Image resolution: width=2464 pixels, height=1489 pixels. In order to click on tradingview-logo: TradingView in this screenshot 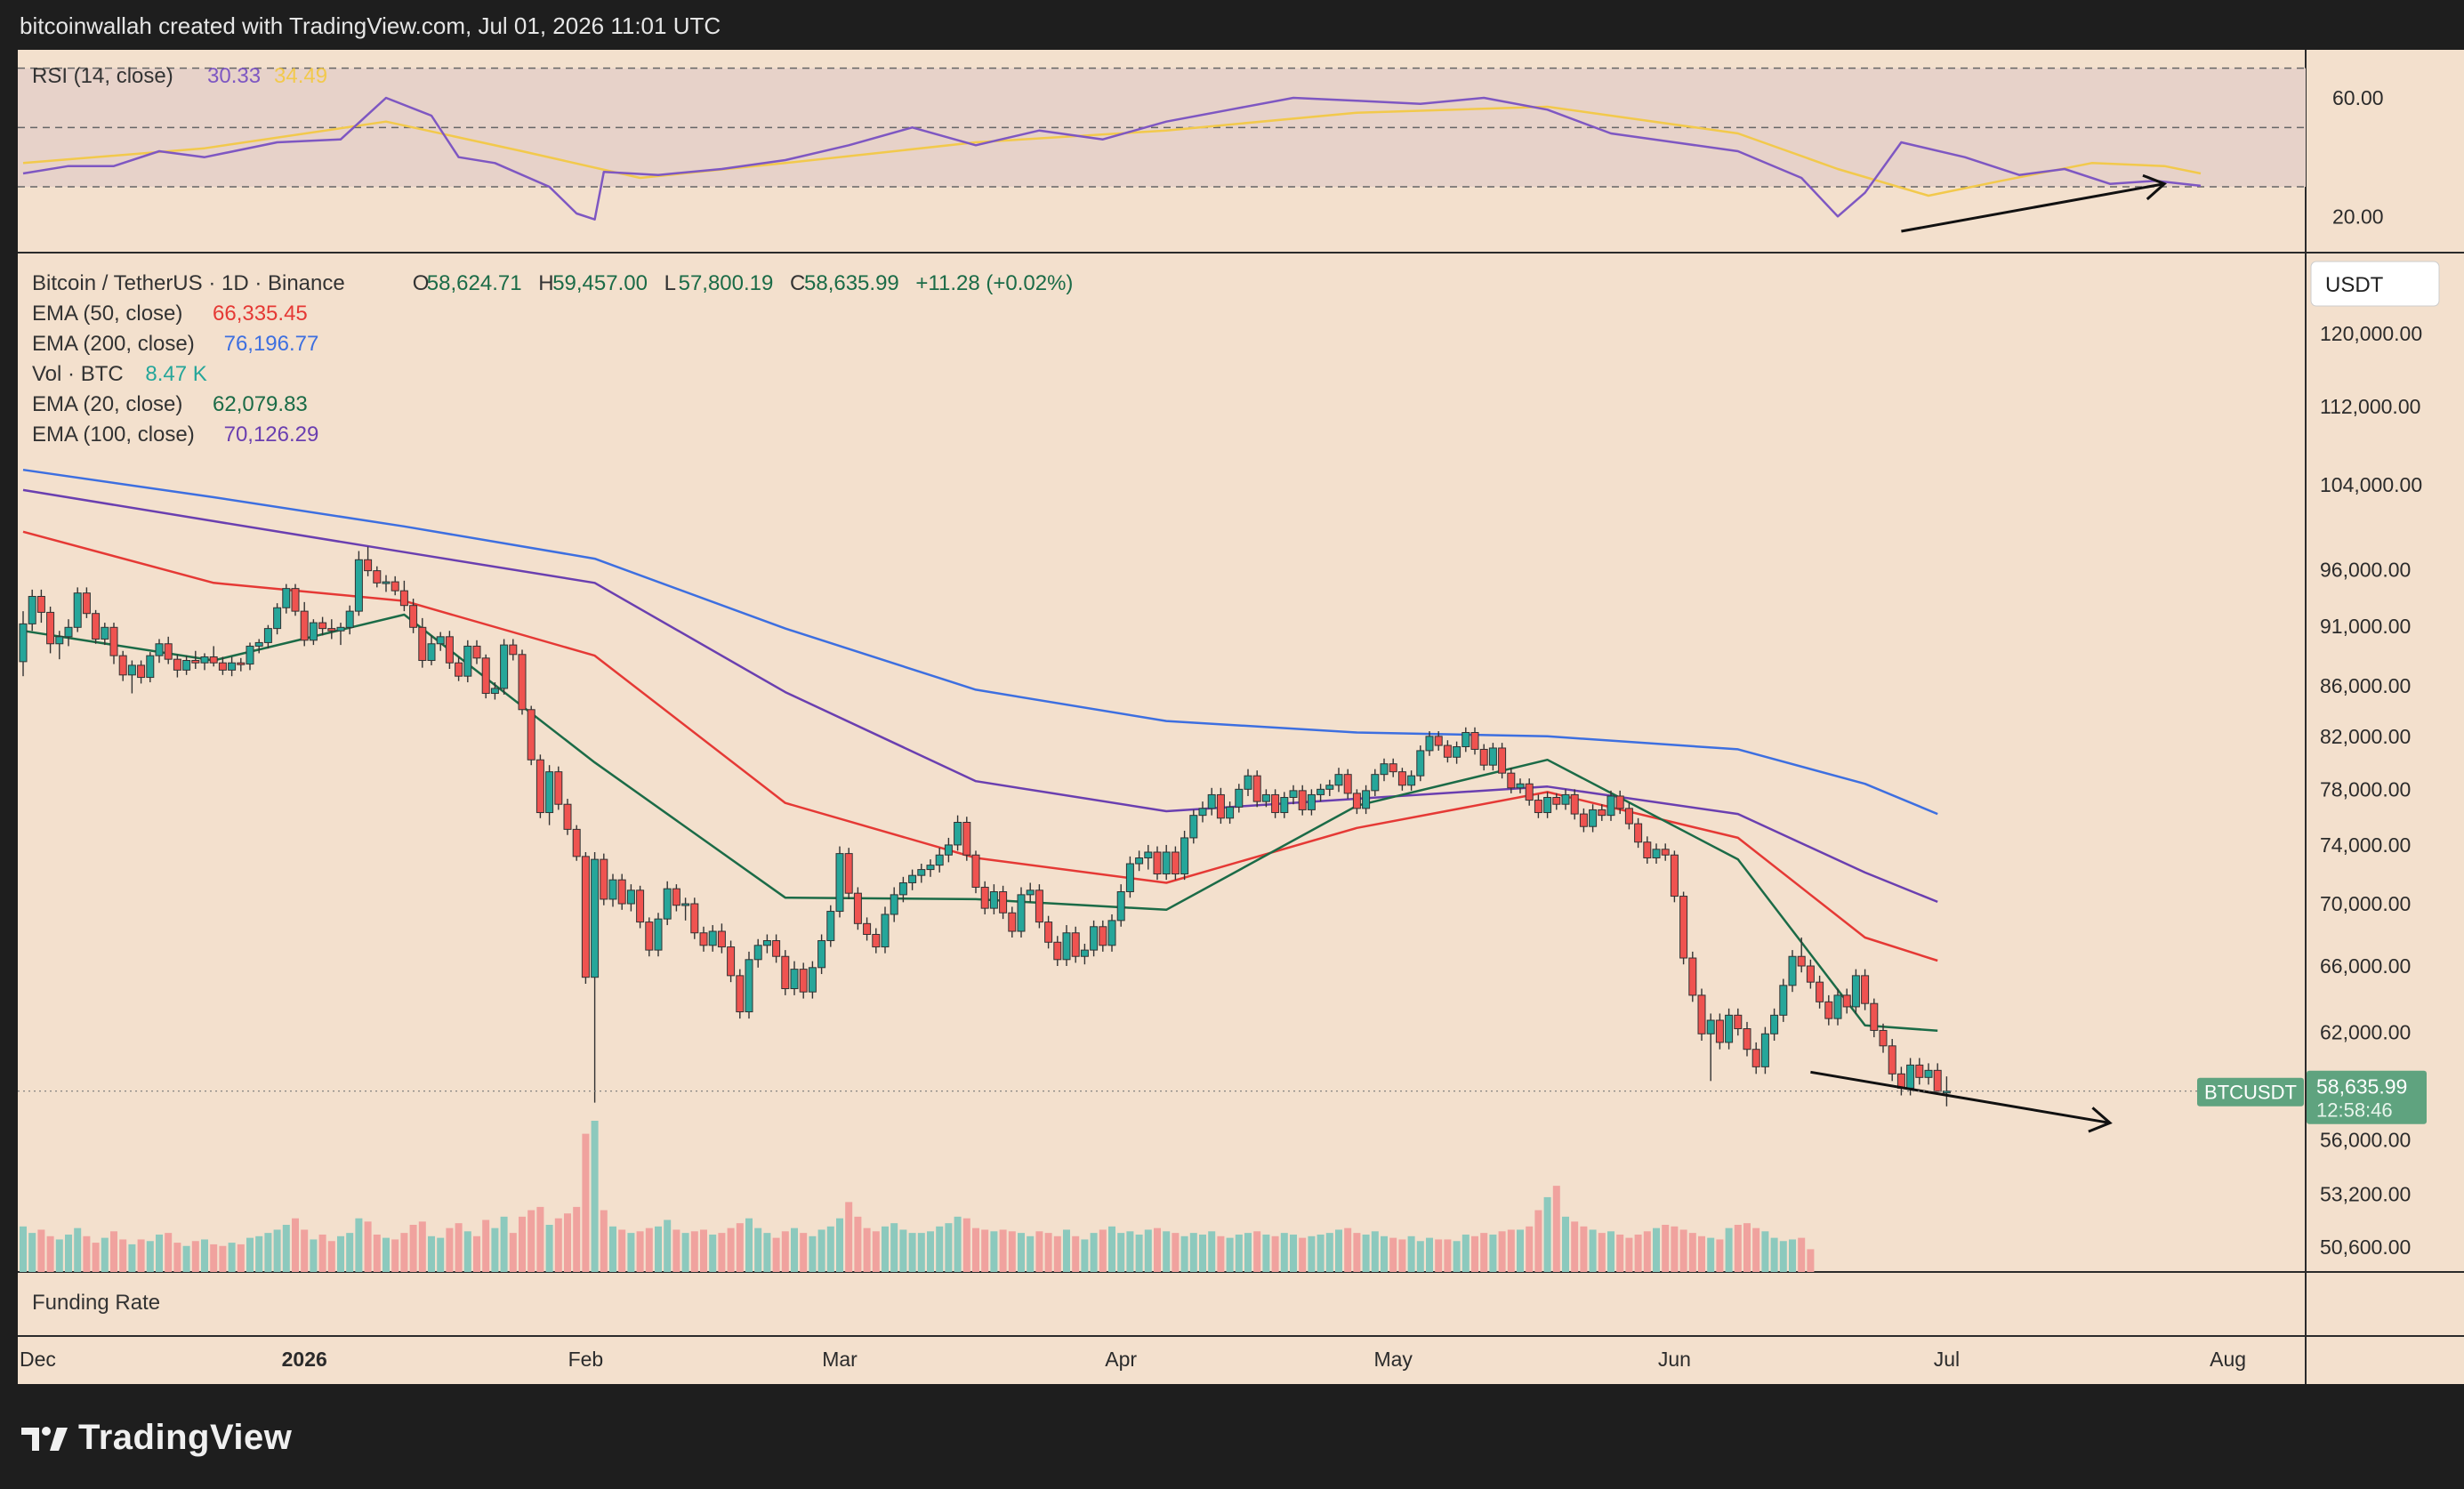, I will do `click(156, 1438)`.